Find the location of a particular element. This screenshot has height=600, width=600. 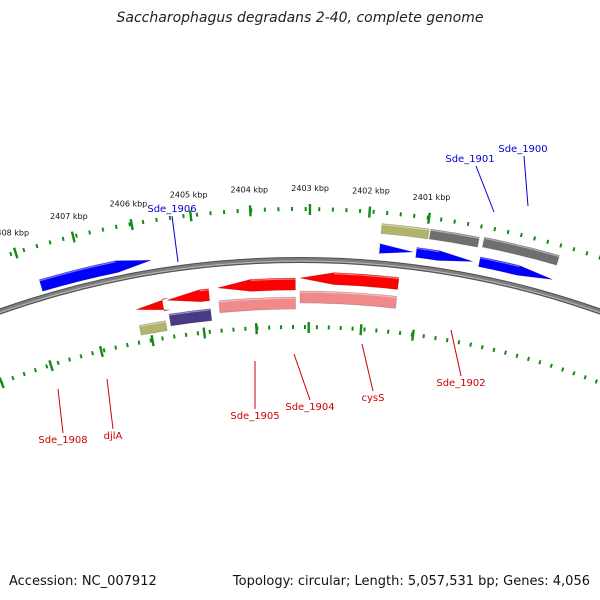

genome-backbone is located at coordinates (300, 286).